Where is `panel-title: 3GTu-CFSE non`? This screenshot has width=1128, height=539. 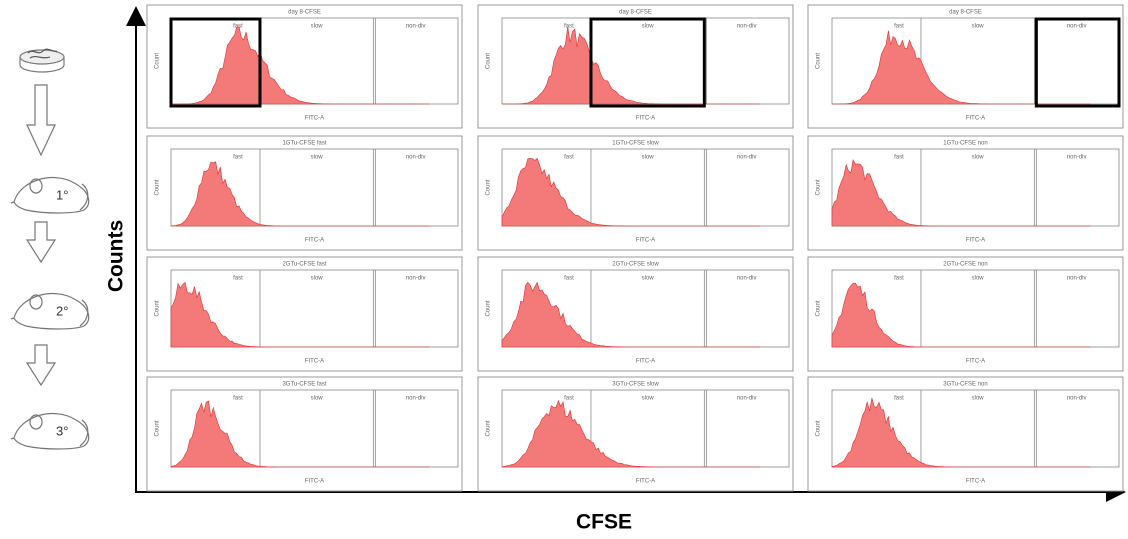
panel-title: 3GTu-CFSE non is located at coordinates (965, 385).